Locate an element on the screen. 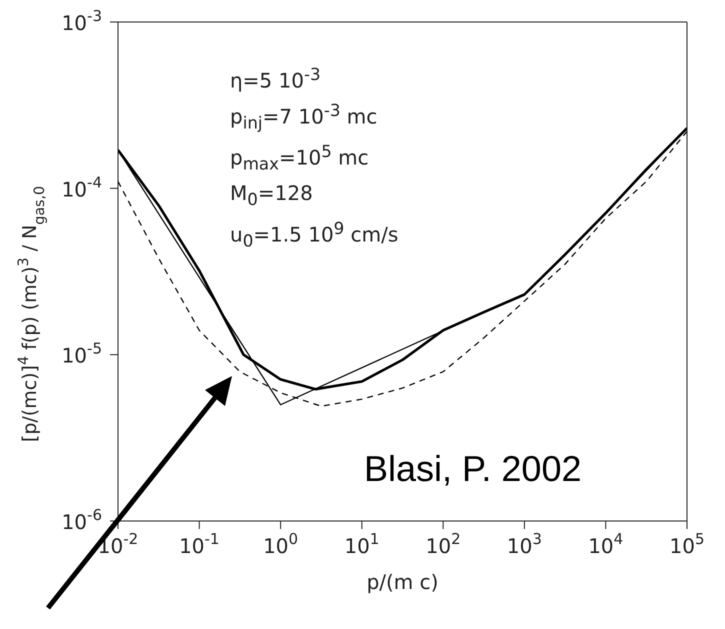  annotation: u$_{0}$=1.5 10$^{9}$ cm/s is located at coordinates (314, 235).